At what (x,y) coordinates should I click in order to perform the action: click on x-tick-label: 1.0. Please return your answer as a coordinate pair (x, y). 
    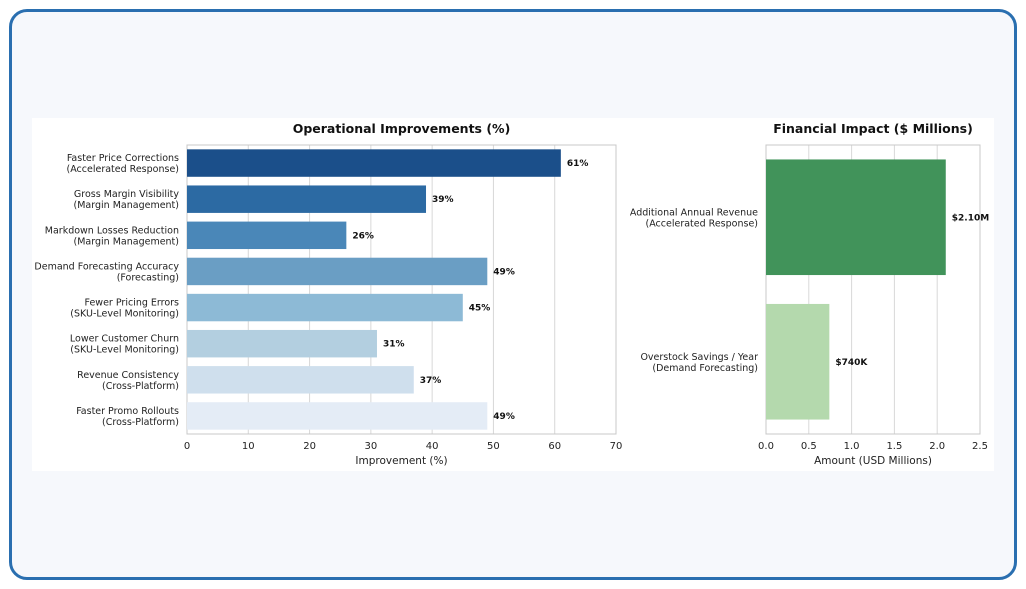
    Looking at the image, I should click on (852, 446).